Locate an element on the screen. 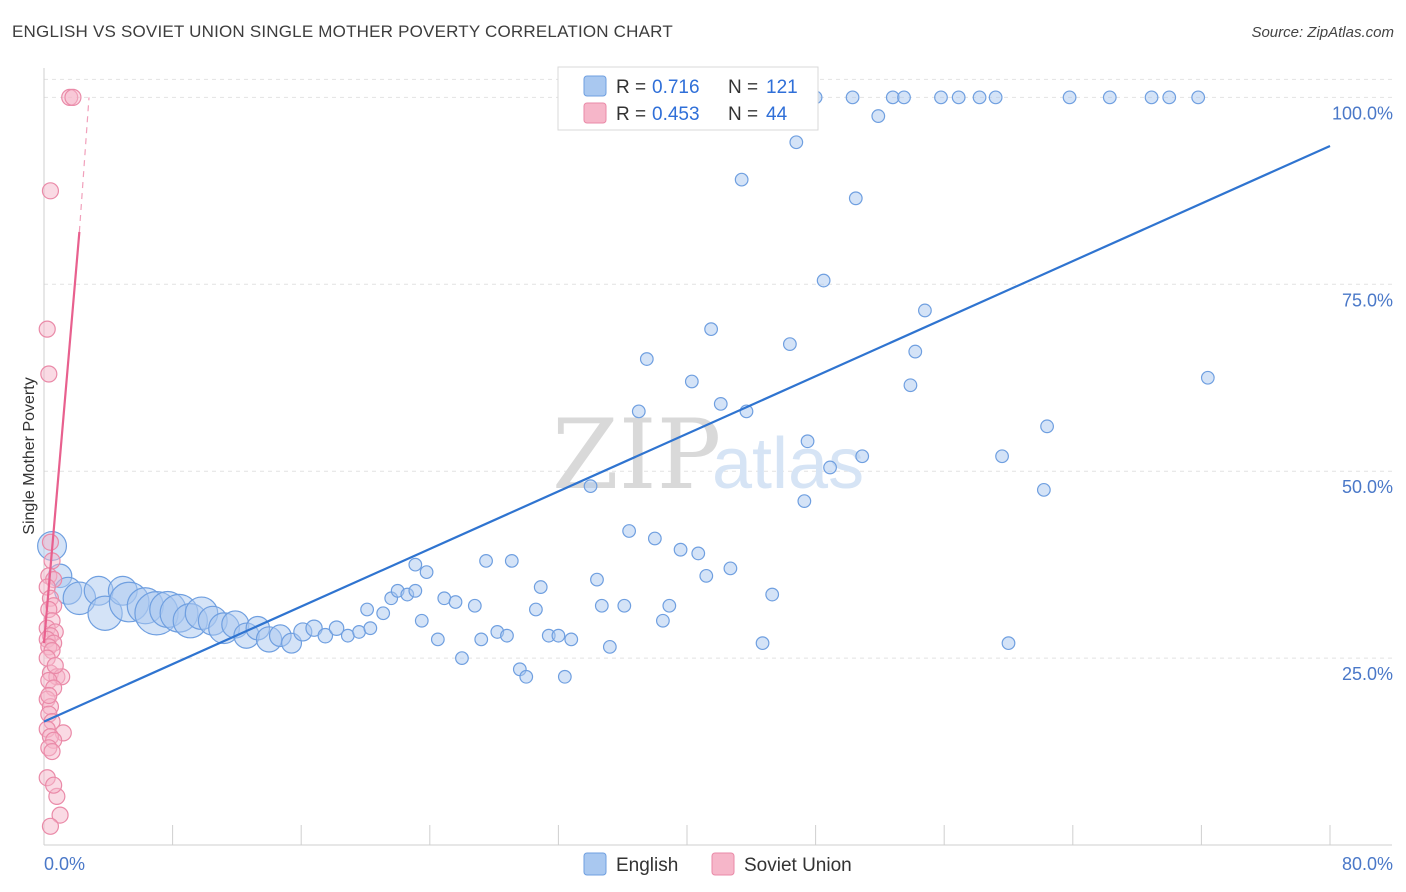 Image resolution: width=1406 pixels, height=892 pixels. legend-r-value-english: 0.716 is located at coordinates (676, 87).